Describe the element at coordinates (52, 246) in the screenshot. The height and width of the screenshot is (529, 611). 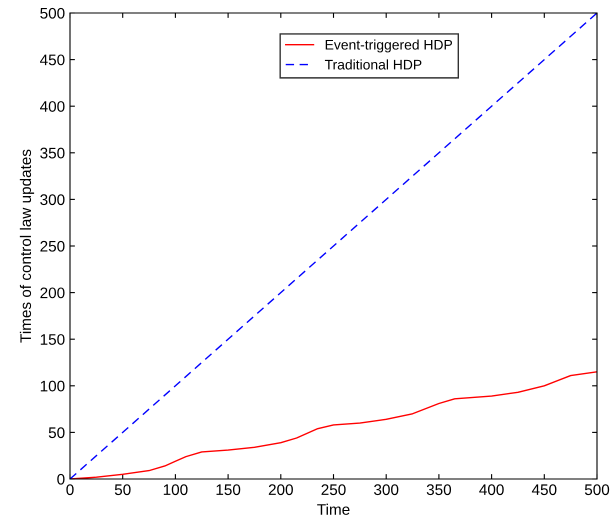
I see `y-tick-label: 250` at that location.